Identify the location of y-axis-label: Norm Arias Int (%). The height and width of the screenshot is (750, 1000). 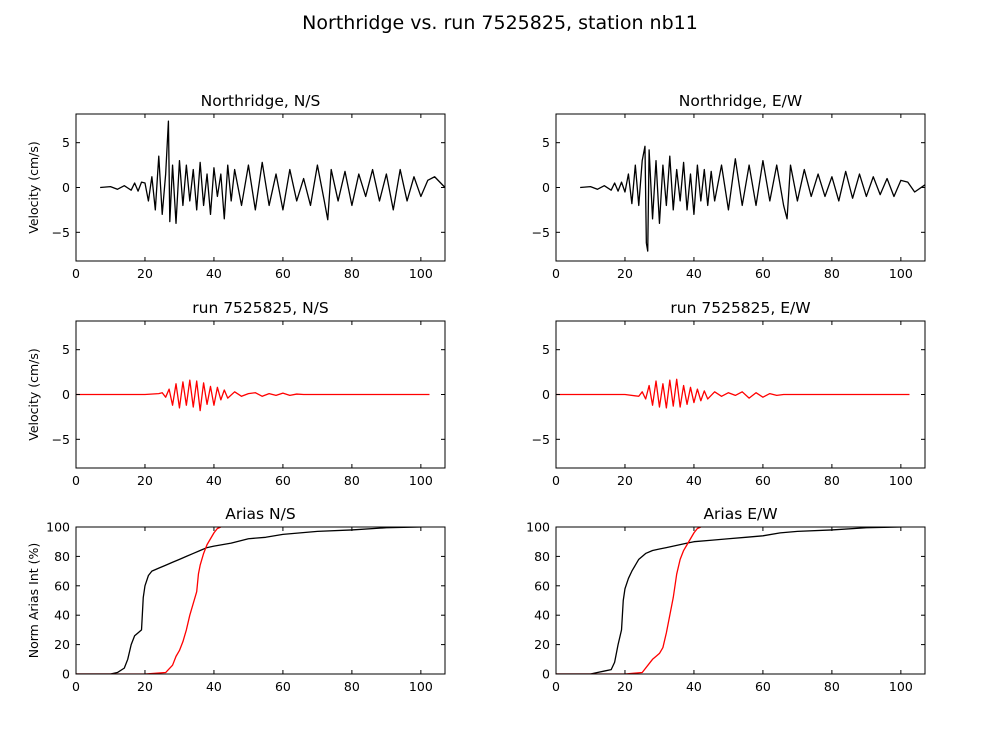
(33, 601).